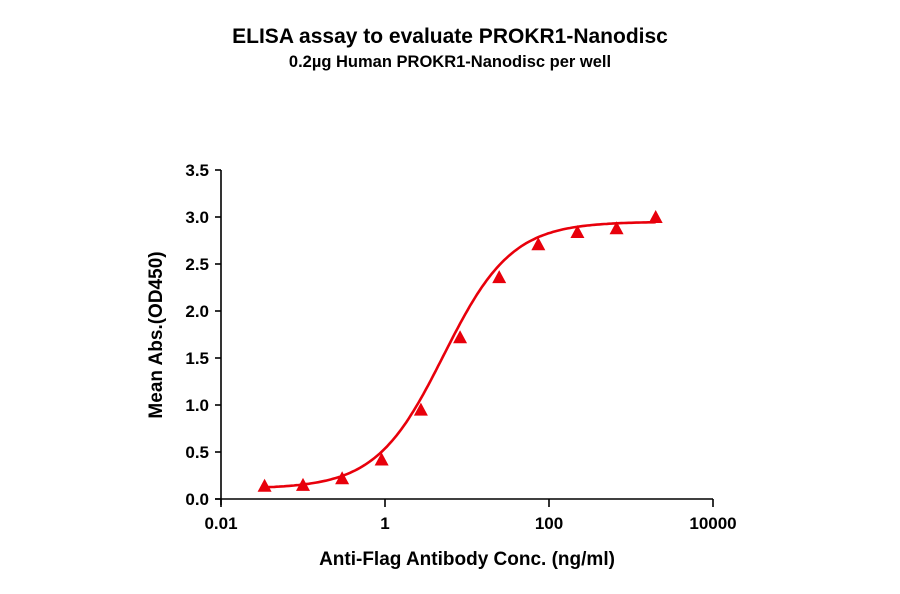 The image size is (900, 594). Describe the element at coordinates (197, 311) in the screenshot. I see `y-tick-label: 2.0` at that location.